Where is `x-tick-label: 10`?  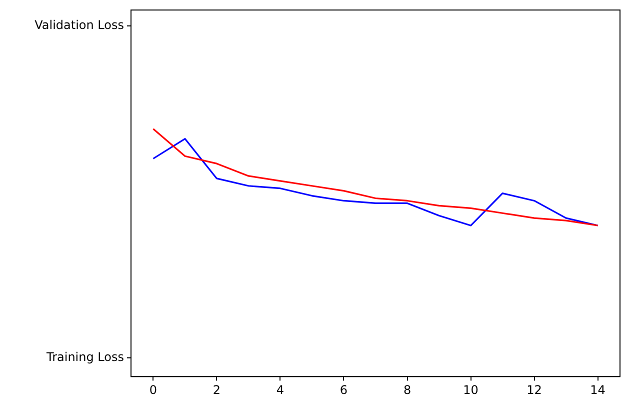
x-tick-label: 10 is located at coordinates (470, 389).